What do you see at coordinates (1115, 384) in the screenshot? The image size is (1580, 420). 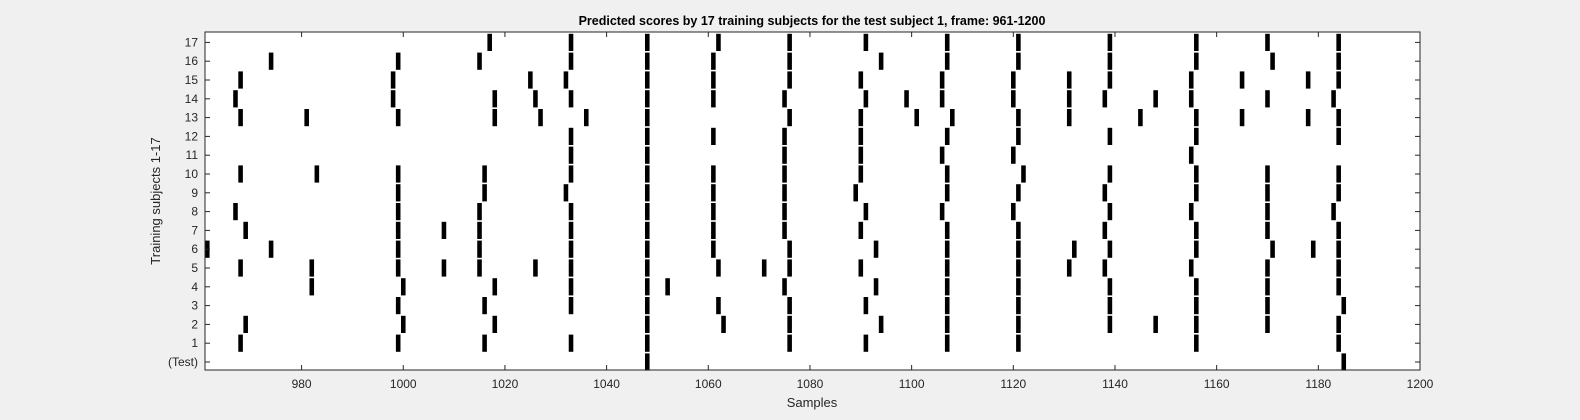 I see `x-tick-label: 1140` at bounding box center [1115, 384].